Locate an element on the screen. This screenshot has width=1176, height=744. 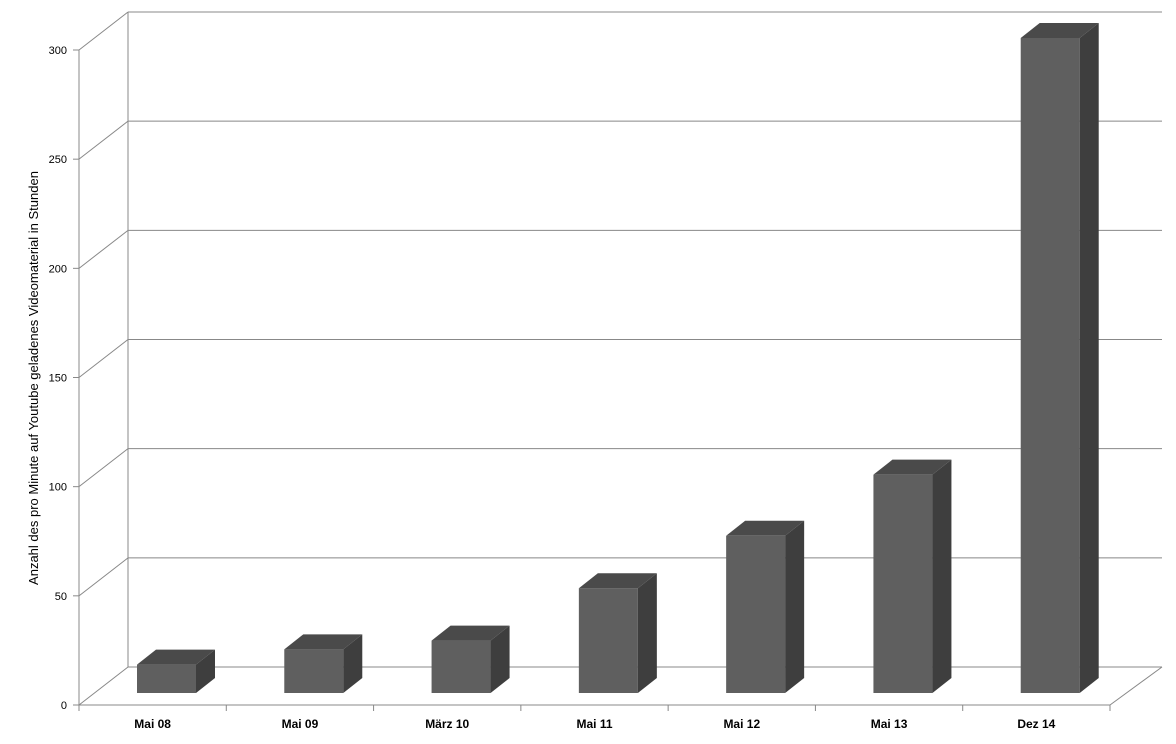
y-tick-label: 300 is located at coordinates (58, 51).